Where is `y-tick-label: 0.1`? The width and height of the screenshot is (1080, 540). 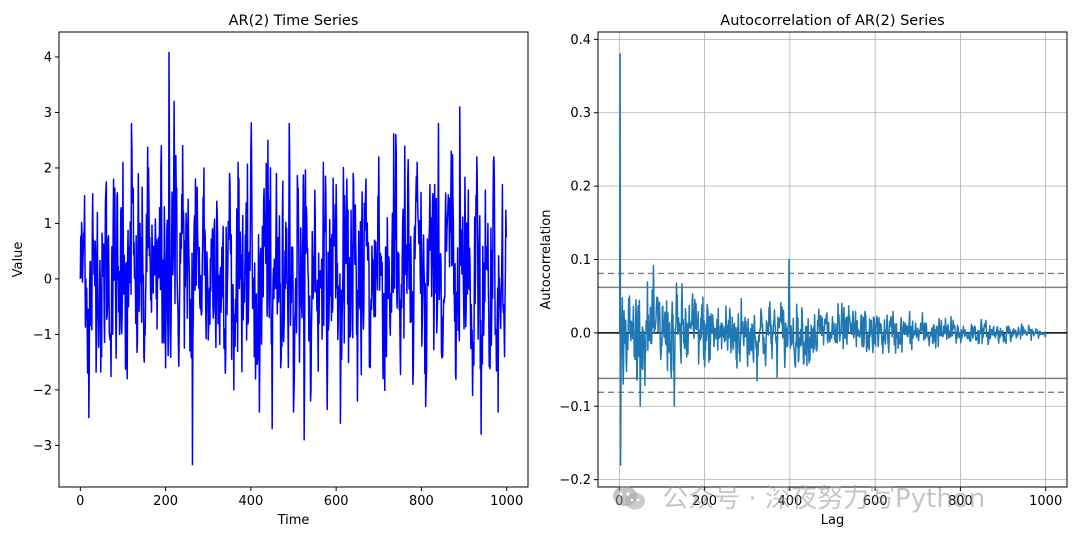
y-tick-label: 0.1 is located at coordinates (580, 260).